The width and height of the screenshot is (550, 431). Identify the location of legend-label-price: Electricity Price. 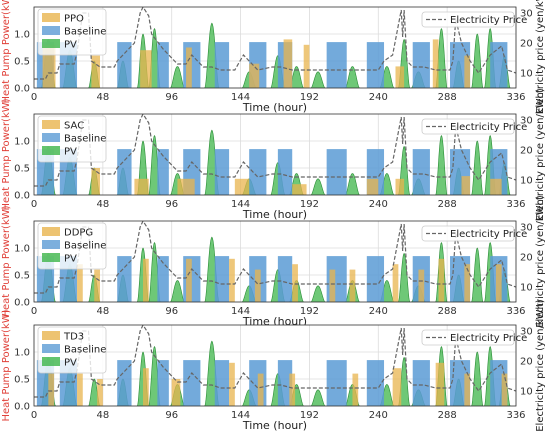
(488, 234).